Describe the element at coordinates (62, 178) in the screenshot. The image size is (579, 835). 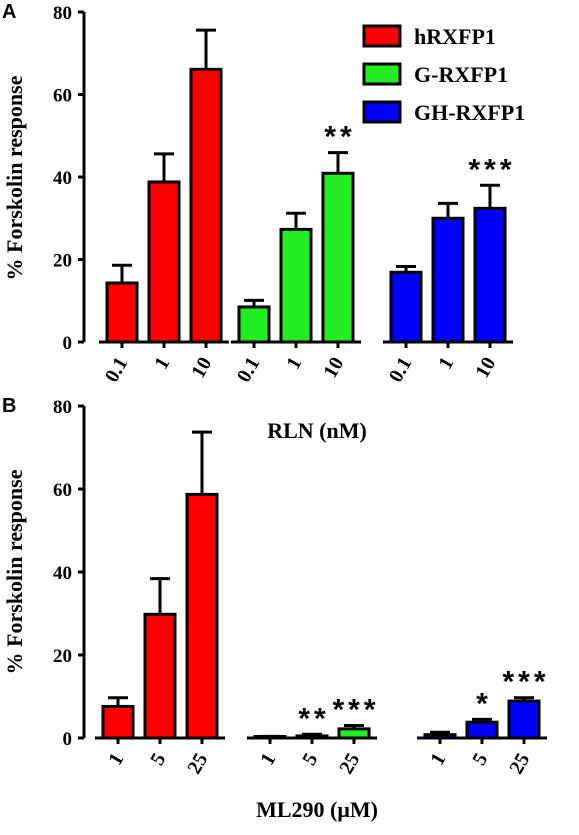
I see `panel-a-y-tick-label: 40` at that location.